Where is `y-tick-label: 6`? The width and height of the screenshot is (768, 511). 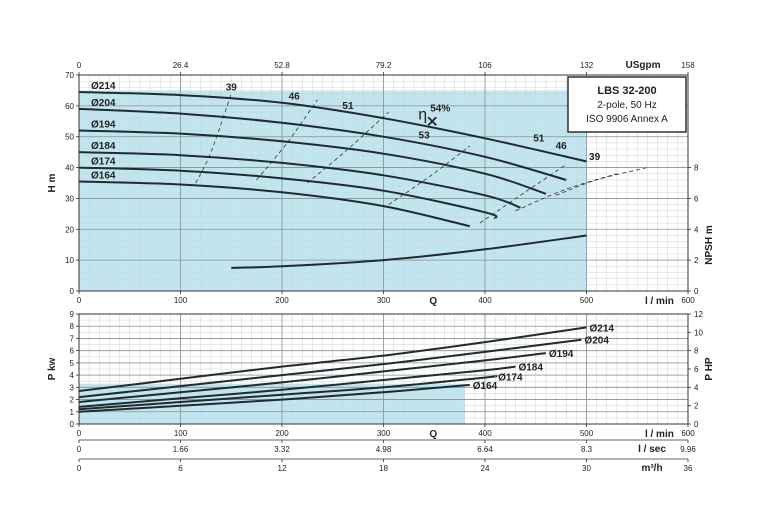 y-tick-label: 6 is located at coordinates (72, 351).